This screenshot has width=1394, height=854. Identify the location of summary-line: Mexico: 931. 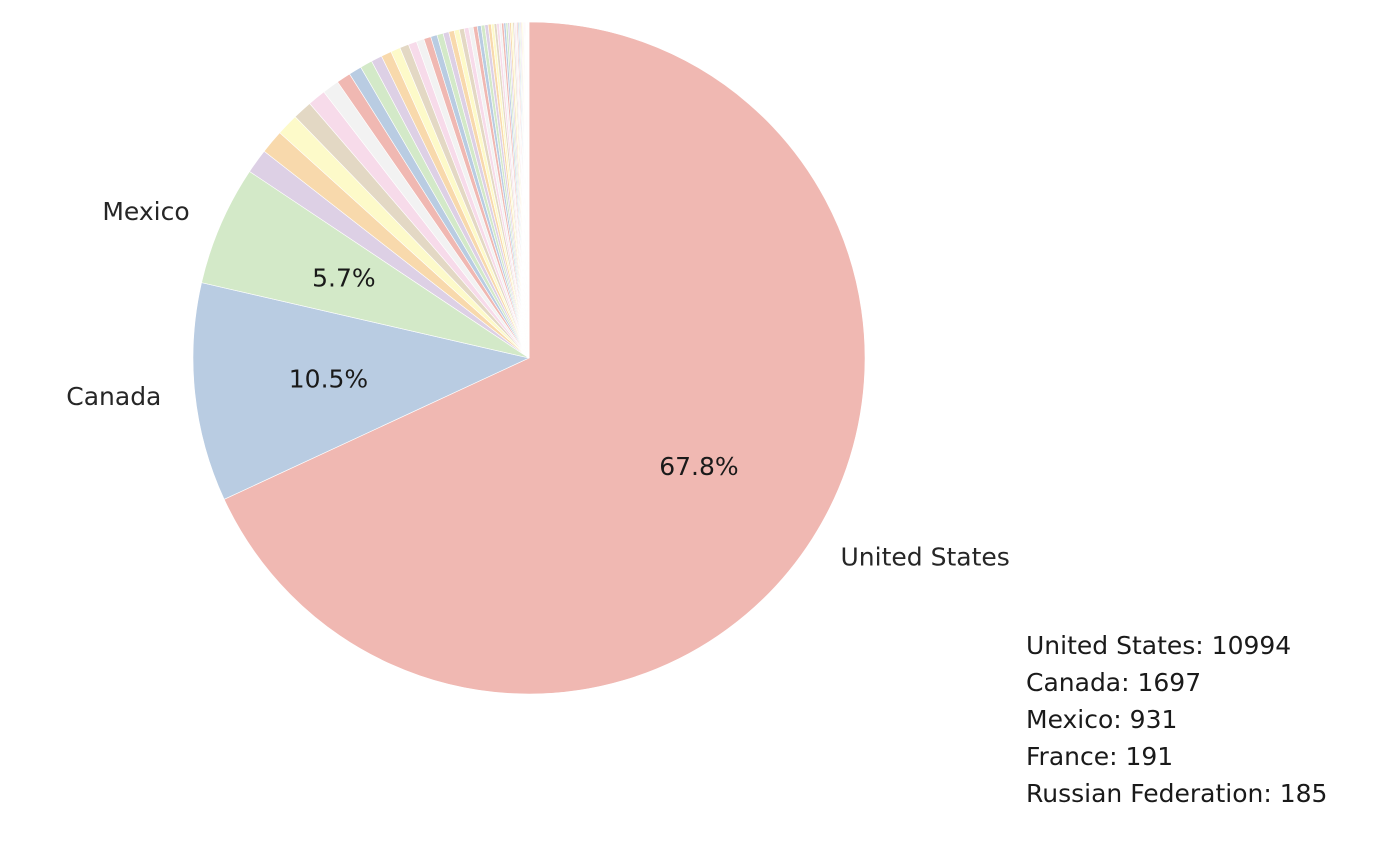
(1102, 719).